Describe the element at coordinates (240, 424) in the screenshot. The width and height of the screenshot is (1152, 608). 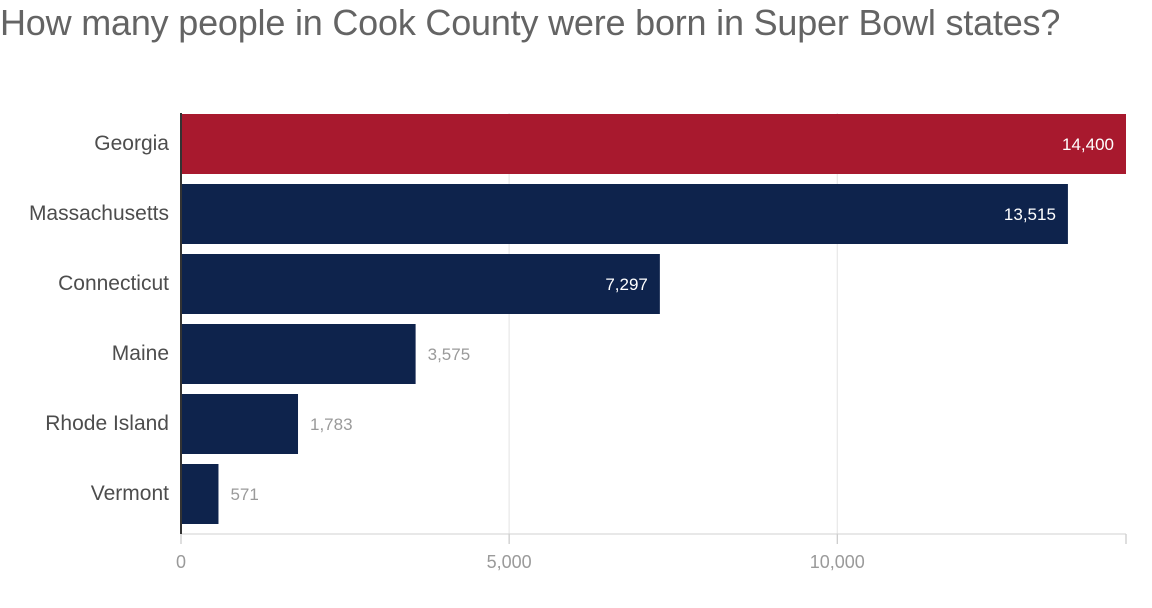
I see `bar-rhode-island` at that location.